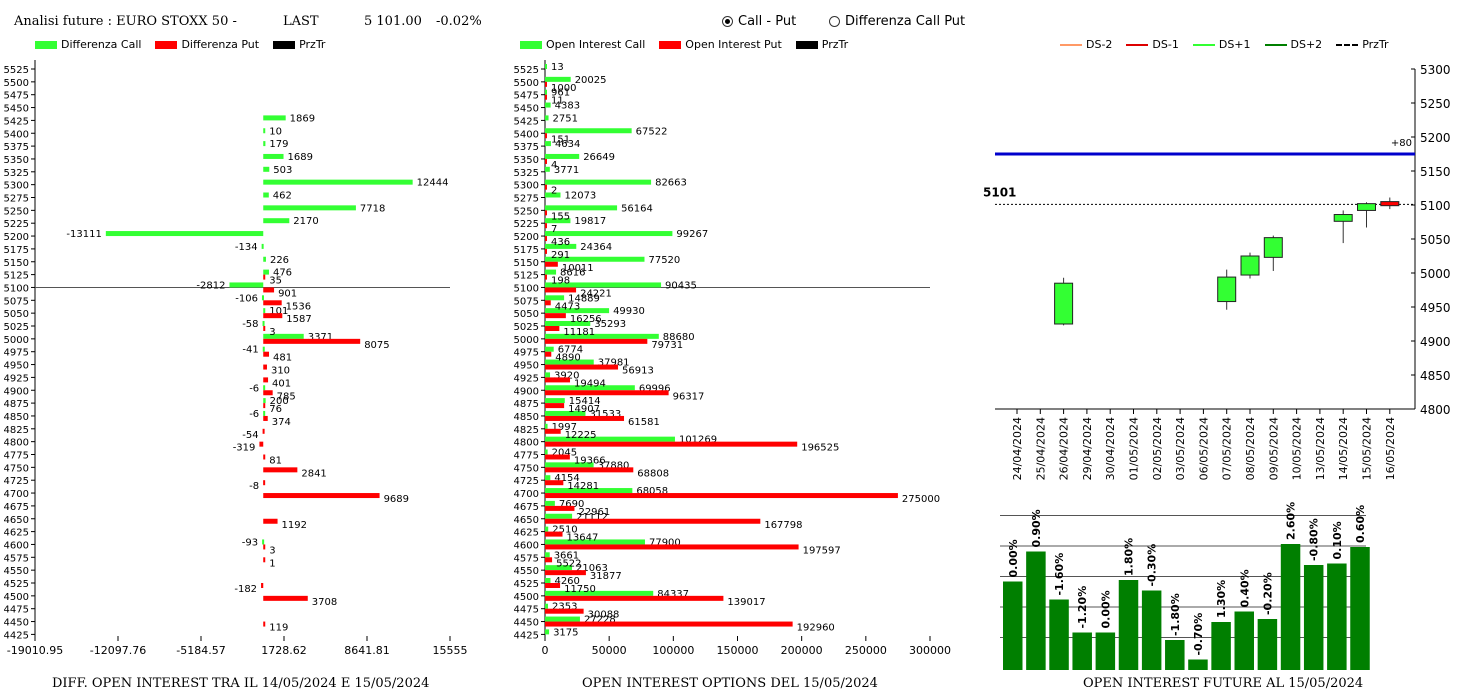  What do you see at coordinates (459, 21) in the screenshot?
I see `change-percent: -0.02%` at bounding box center [459, 21].